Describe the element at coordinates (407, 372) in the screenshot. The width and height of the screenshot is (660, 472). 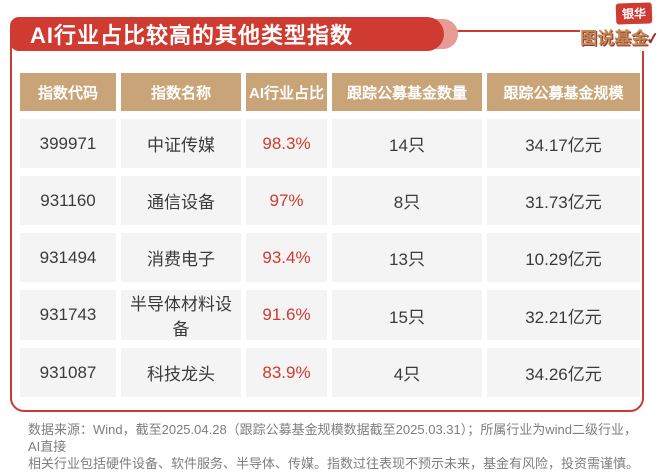
I see `fund-count-cell: 4只` at that location.